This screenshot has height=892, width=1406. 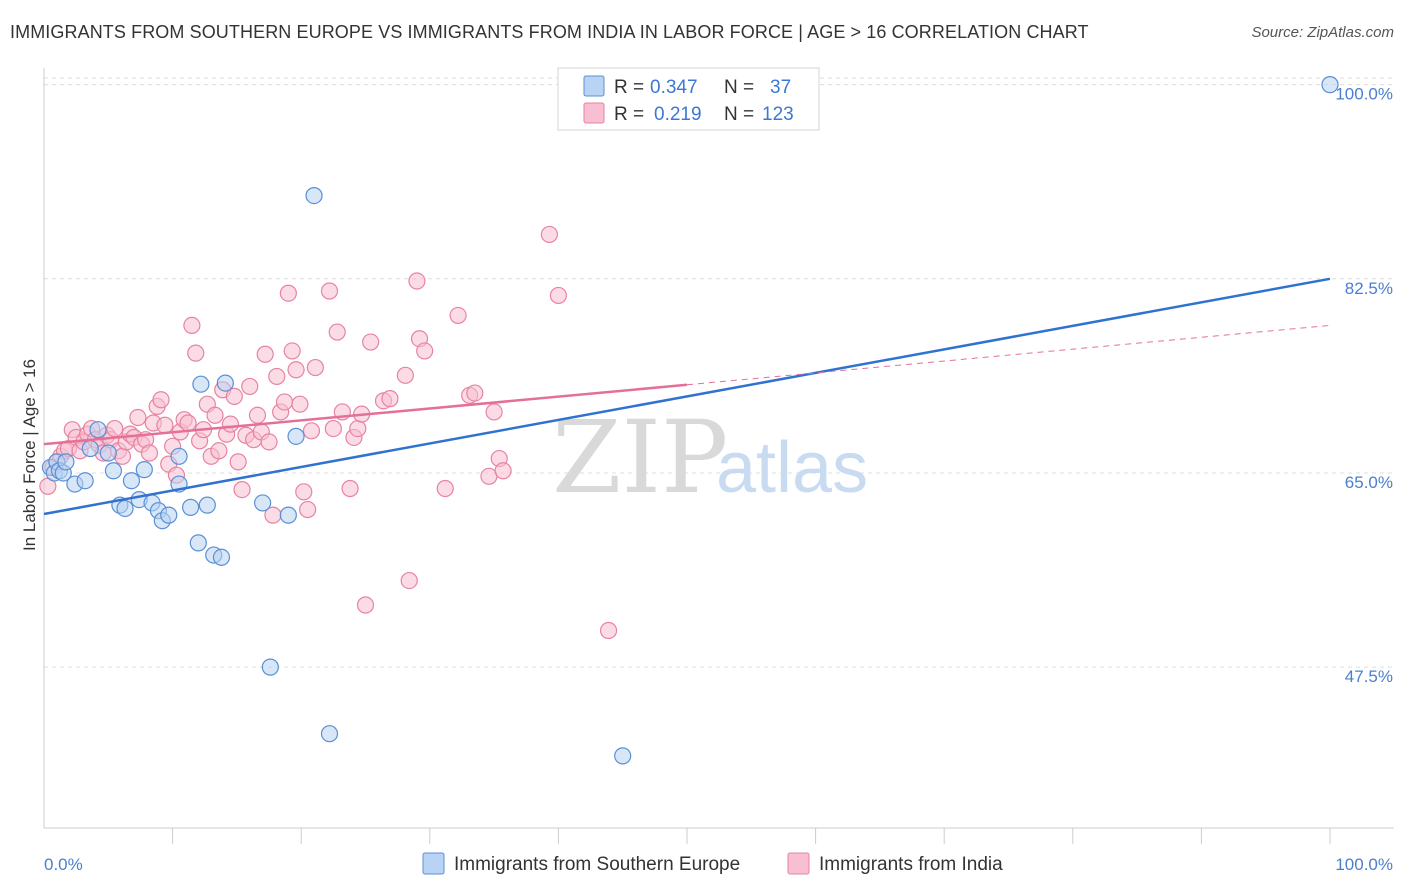 What do you see at coordinates (597, 864) in the screenshot?
I see `bottom-legend-label-blue: Immigrants from Southern Europe` at bounding box center [597, 864].